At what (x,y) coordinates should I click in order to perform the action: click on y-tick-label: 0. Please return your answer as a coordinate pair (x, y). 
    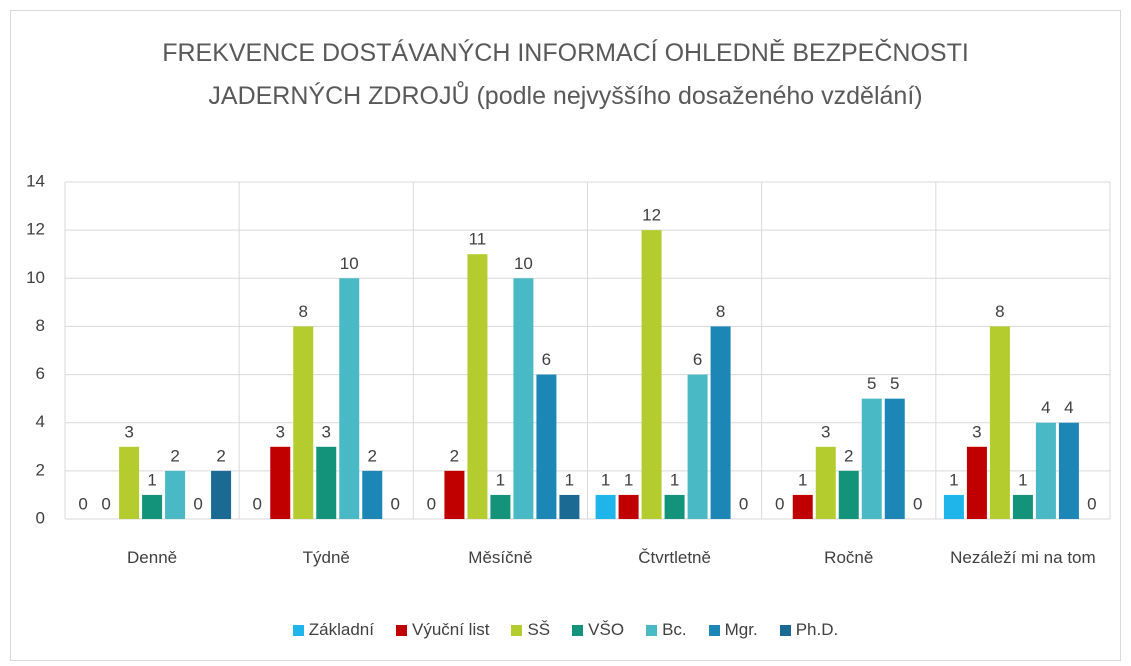
    Looking at the image, I should click on (40, 517).